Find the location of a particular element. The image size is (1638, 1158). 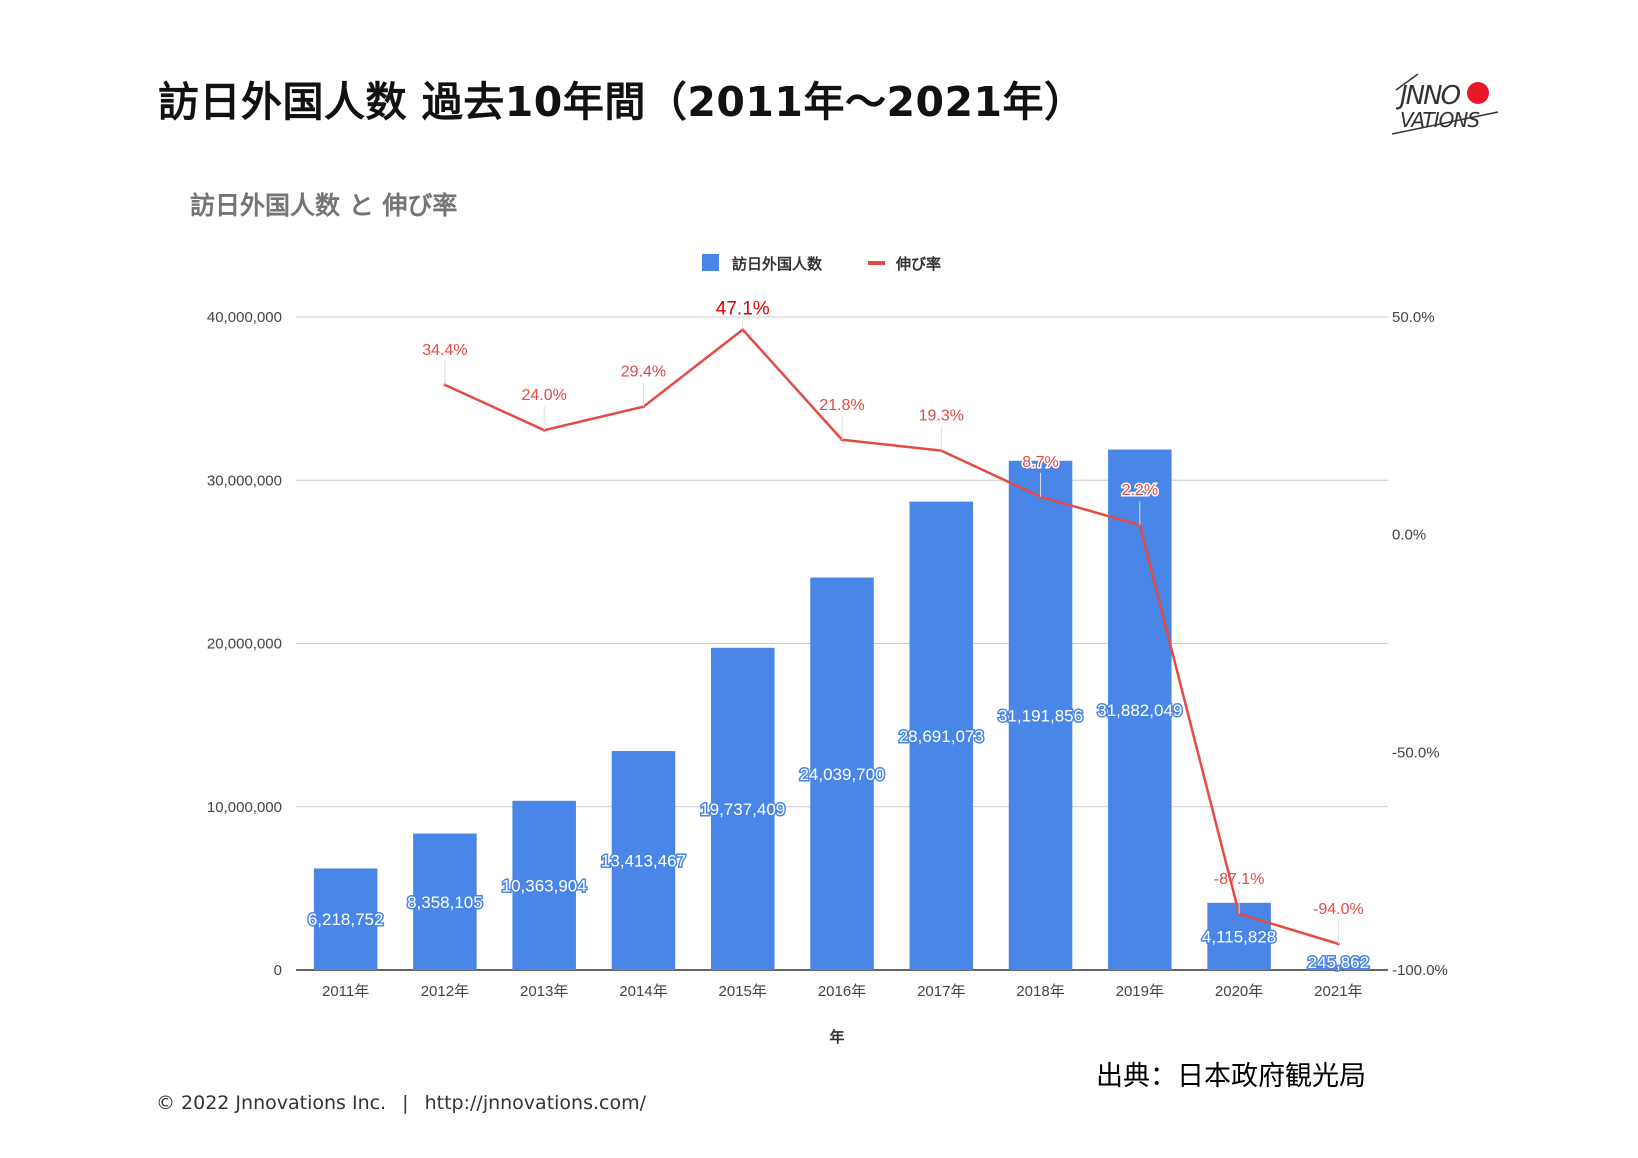

logo-text-top: JNNO is located at coordinates (1428, 96).